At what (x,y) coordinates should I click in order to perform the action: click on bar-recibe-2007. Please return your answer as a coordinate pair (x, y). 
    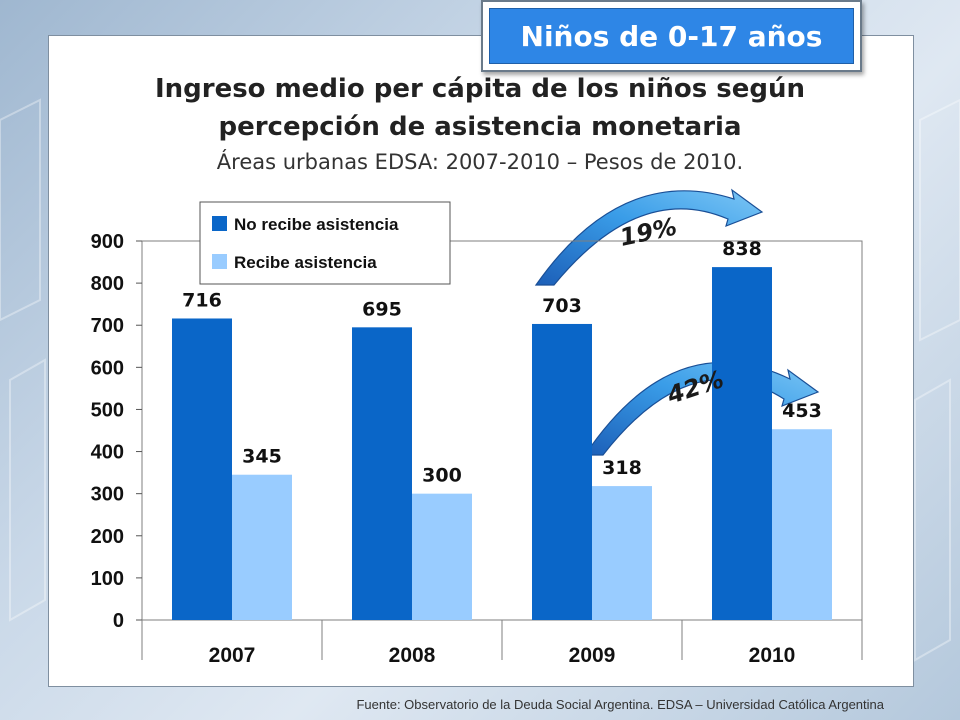
    Looking at the image, I should click on (262, 547).